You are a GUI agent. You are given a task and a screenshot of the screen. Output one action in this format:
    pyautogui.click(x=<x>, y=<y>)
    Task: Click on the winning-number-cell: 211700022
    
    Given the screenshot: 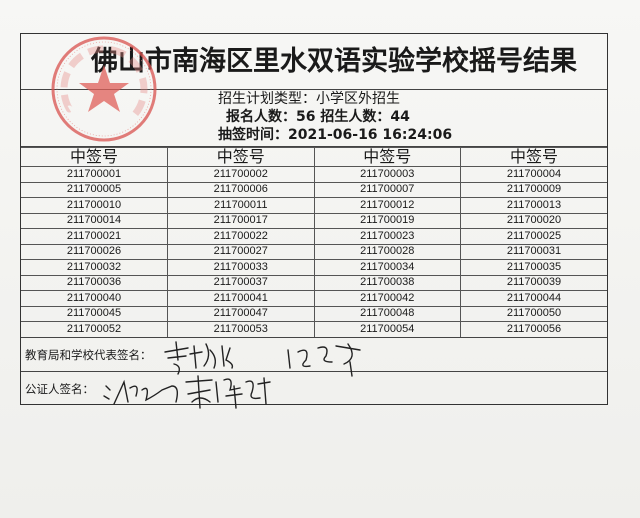 What is the action you would take?
    pyautogui.click(x=241, y=236)
    